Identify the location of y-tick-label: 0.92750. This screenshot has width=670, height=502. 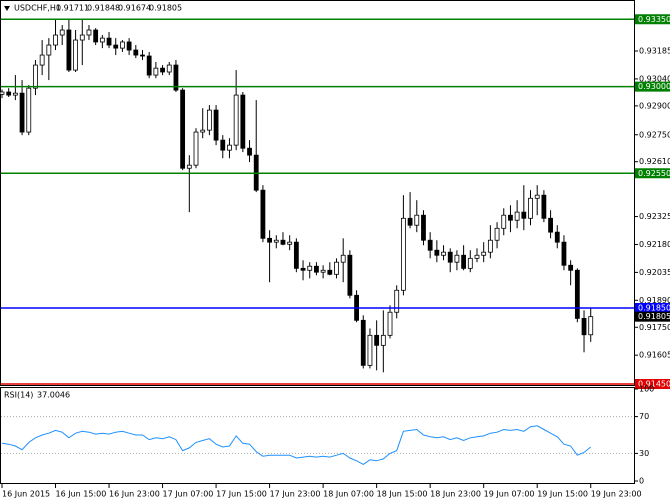
(654, 134).